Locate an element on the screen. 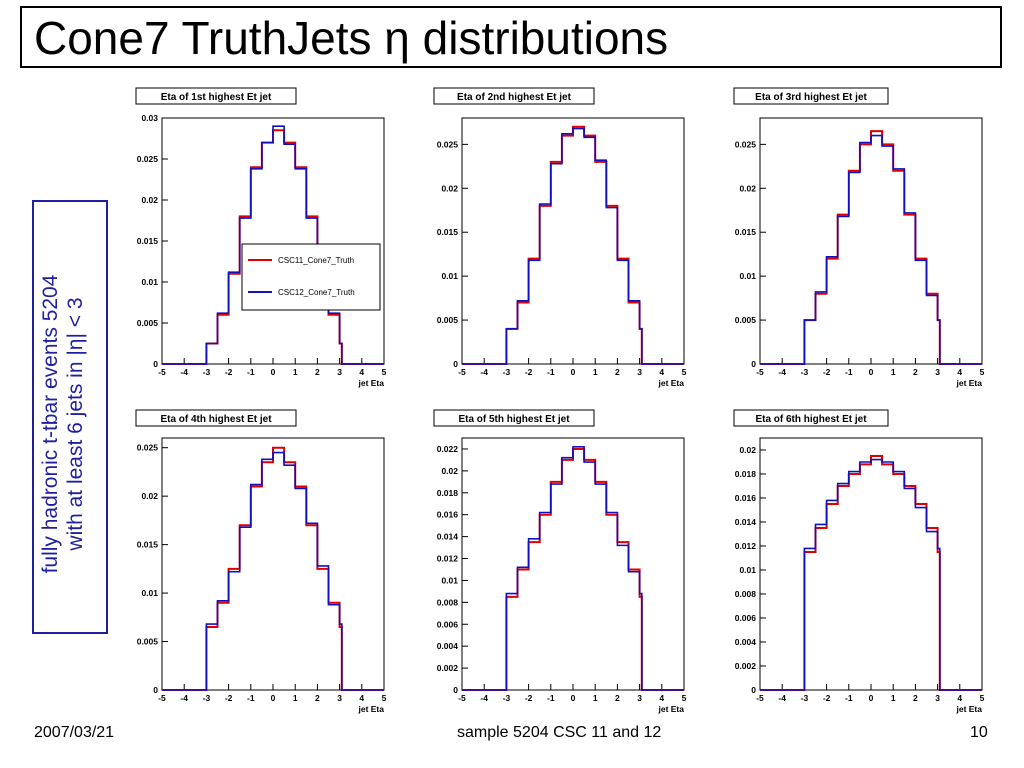 This screenshot has width=1024, height=768. panel-title: Eta of 2nd highest Et jet is located at coordinates (514, 97).